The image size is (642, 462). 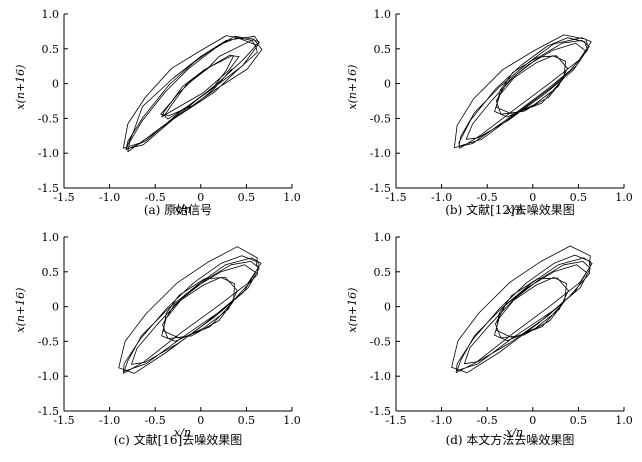 I want to click on panel-caption: (c) 文献[16]去噪效果图, so click(x=178, y=439).